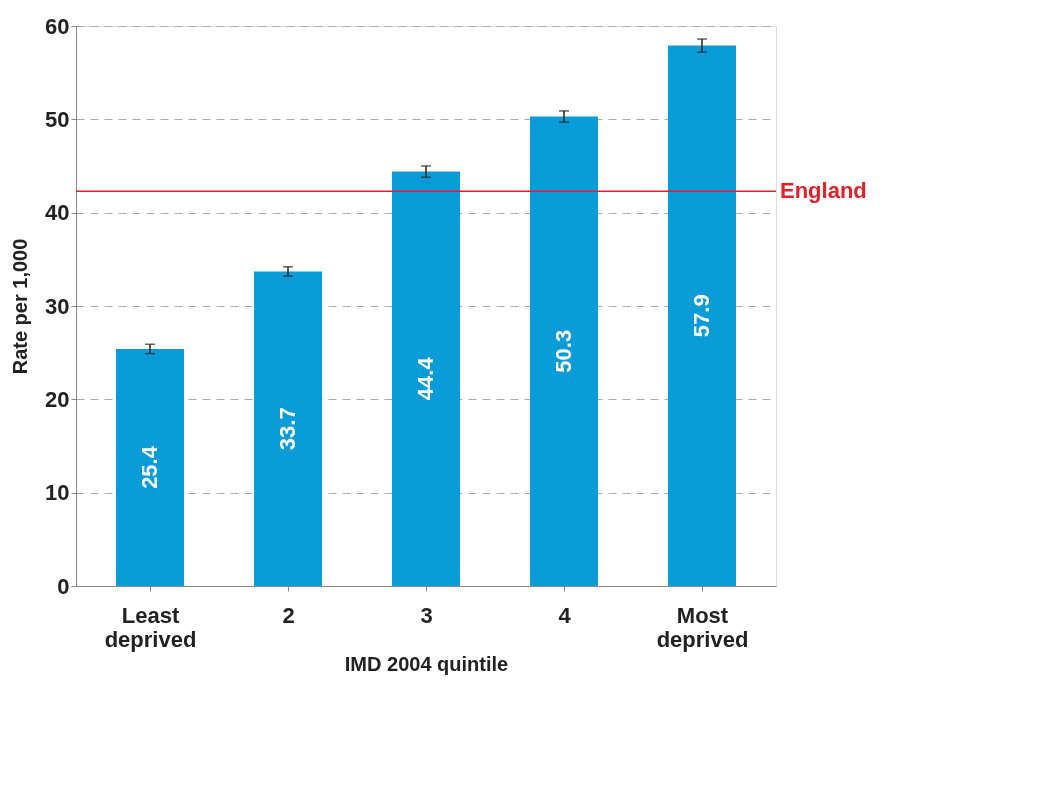  I want to click on x-tick-label: 2, so click(288, 615).